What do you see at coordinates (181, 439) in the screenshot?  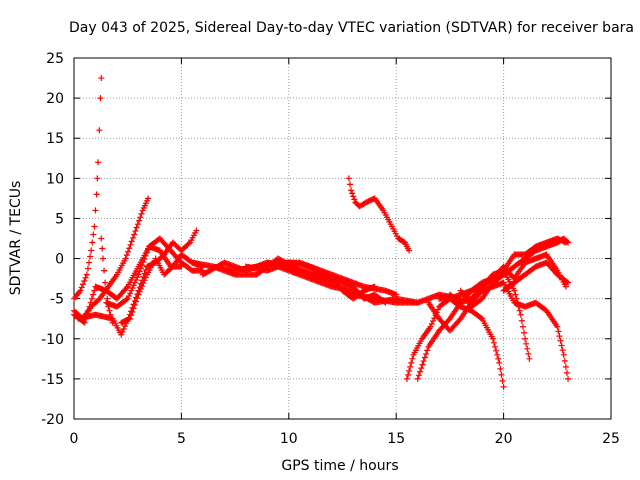 I see `x-tick-label: 5` at bounding box center [181, 439].